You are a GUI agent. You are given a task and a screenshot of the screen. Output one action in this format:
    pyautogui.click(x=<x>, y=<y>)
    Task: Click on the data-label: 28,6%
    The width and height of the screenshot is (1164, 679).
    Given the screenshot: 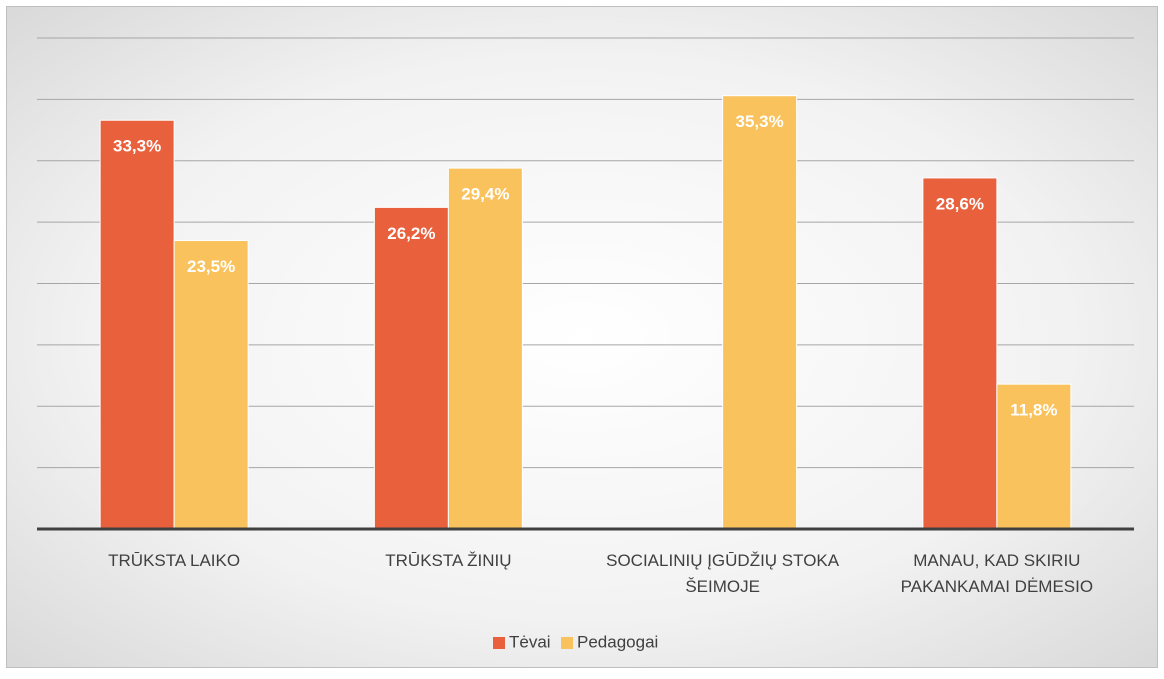 What is the action you would take?
    pyautogui.click(x=960, y=203)
    